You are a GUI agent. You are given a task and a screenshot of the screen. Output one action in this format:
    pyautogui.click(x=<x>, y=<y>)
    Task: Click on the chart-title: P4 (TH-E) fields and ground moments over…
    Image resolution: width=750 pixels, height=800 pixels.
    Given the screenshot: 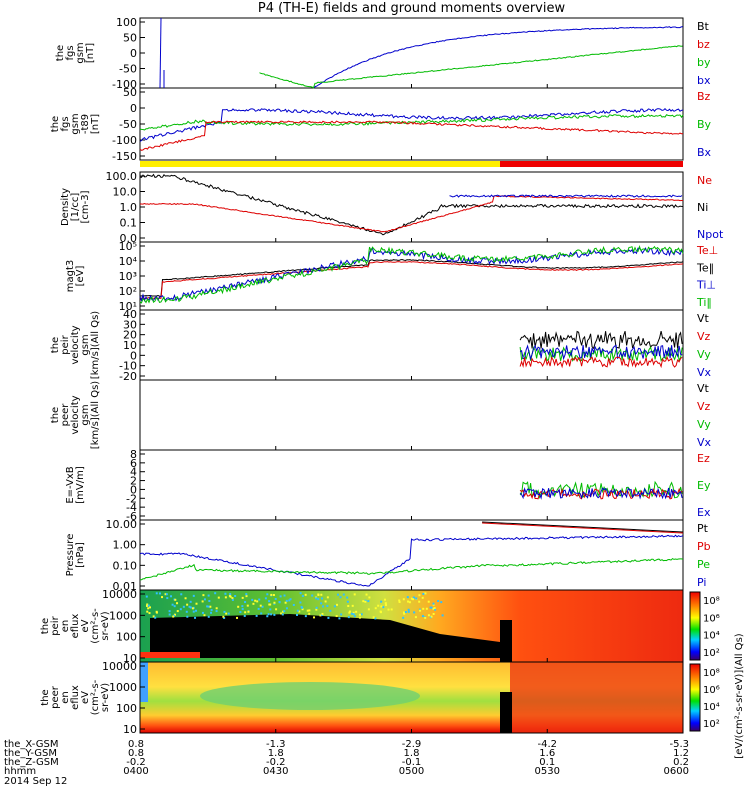 What is the action you would take?
    pyautogui.click(x=411, y=8)
    